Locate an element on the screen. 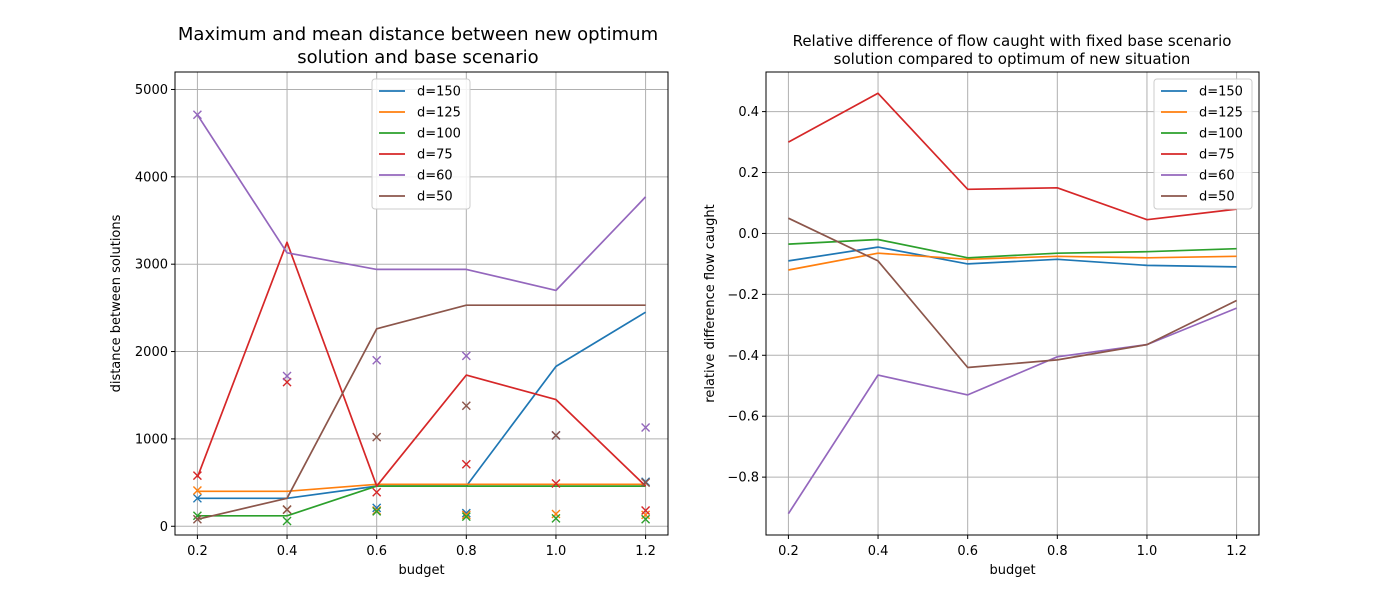 This screenshot has width=1400, height=600. chart-title-line-2: solution and base scenario is located at coordinates (417, 57).